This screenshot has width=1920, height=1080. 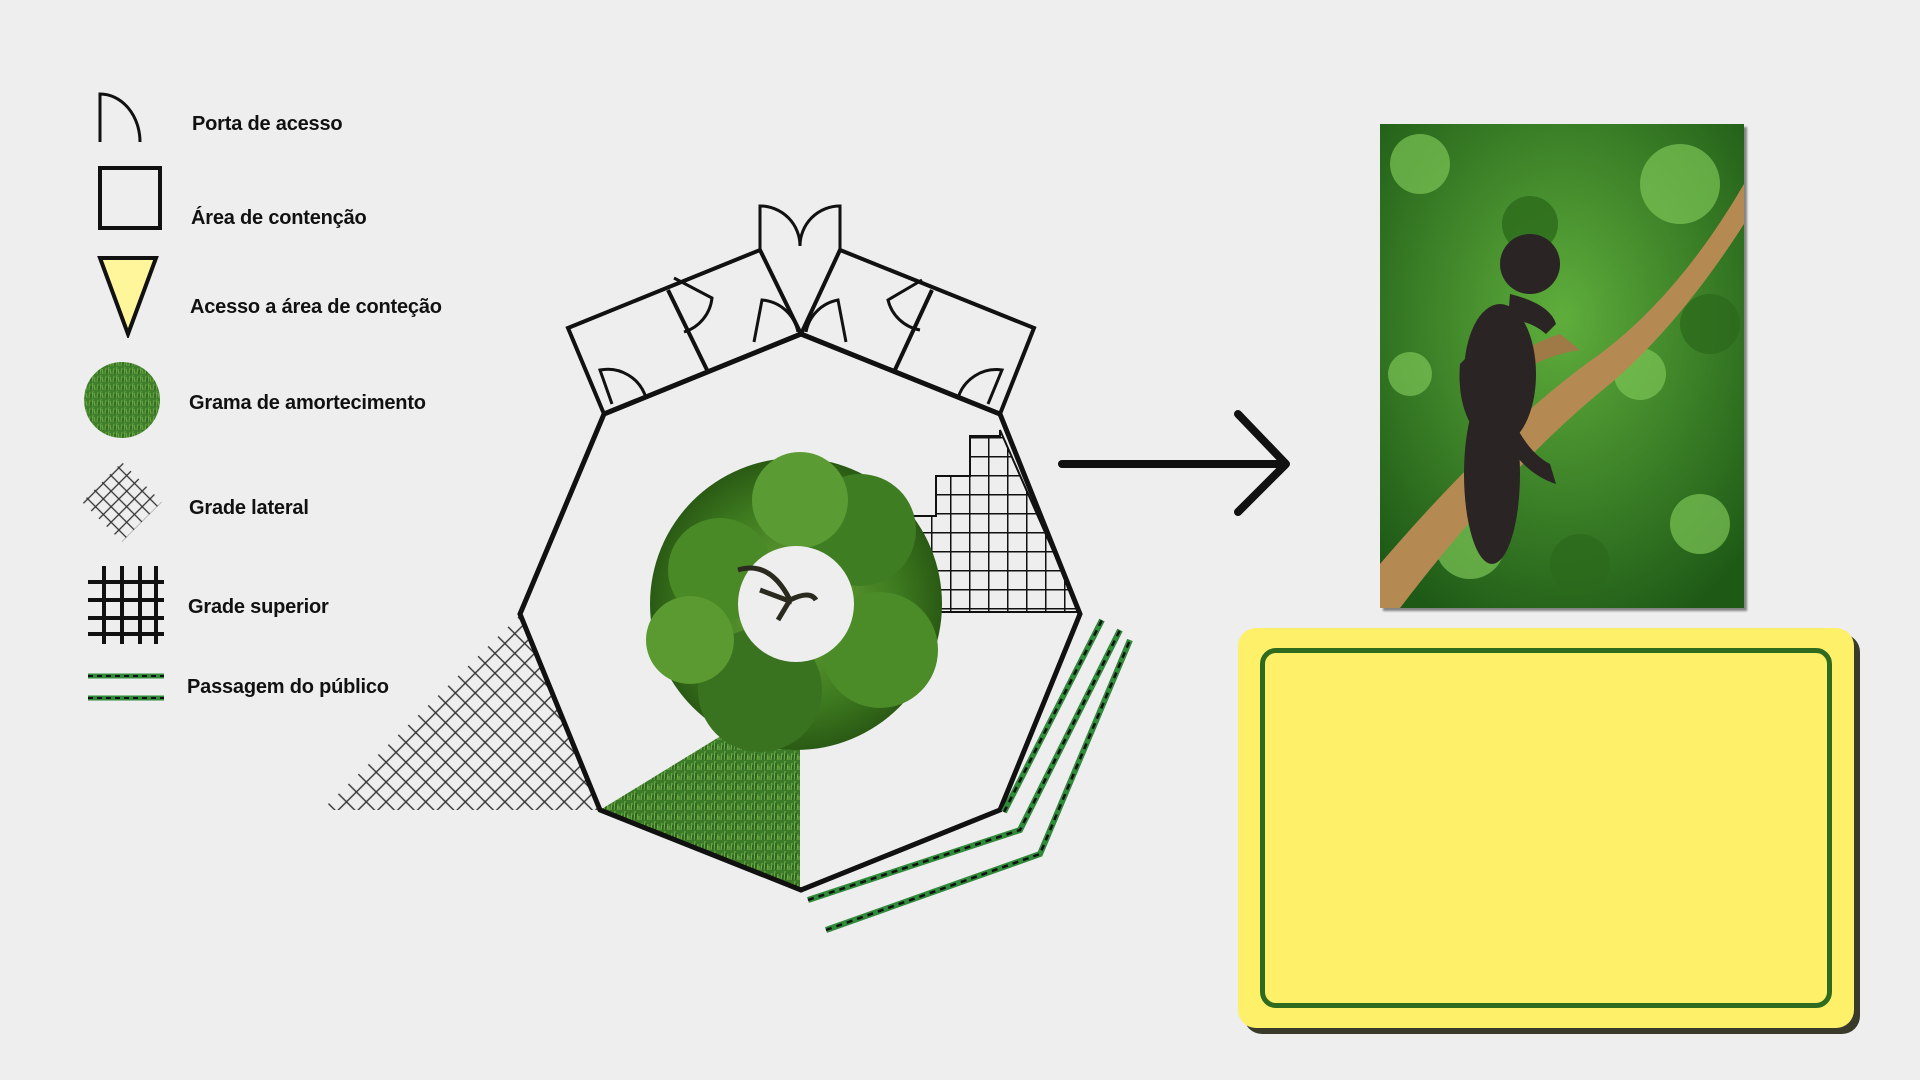 I want to click on monkey-photo, so click(x=1562, y=366).